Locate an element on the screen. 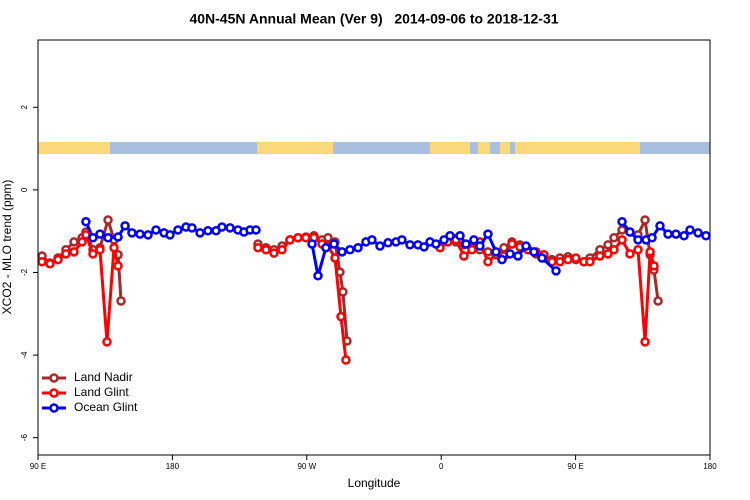 This screenshot has height=500, width=750. legend-label: Land Glint is located at coordinates (101, 392).